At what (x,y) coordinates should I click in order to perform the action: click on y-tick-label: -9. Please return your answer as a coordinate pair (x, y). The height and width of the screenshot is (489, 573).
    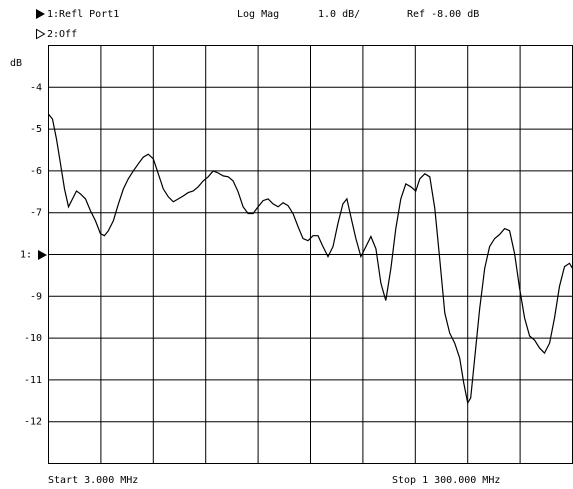
    Looking at the image, I should click on (36, 296).